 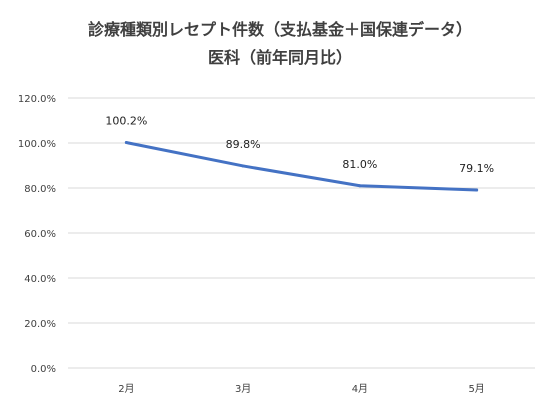 I want to click on y-axis-ticks: 0.0% 20.0% 40.0% 60.0% 80.0% 100.0% 120.0%, so click(x=37, y=234).